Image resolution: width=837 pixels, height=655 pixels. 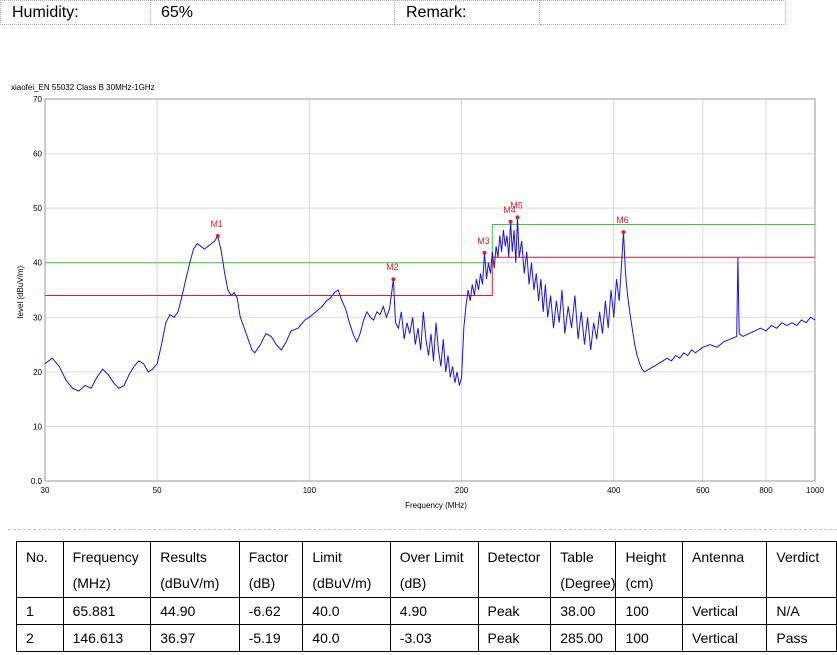 What do you see at coordinates (718, 557) in the screenshot?
I see `header-title: Antenna` at bounding box center [718, 557].